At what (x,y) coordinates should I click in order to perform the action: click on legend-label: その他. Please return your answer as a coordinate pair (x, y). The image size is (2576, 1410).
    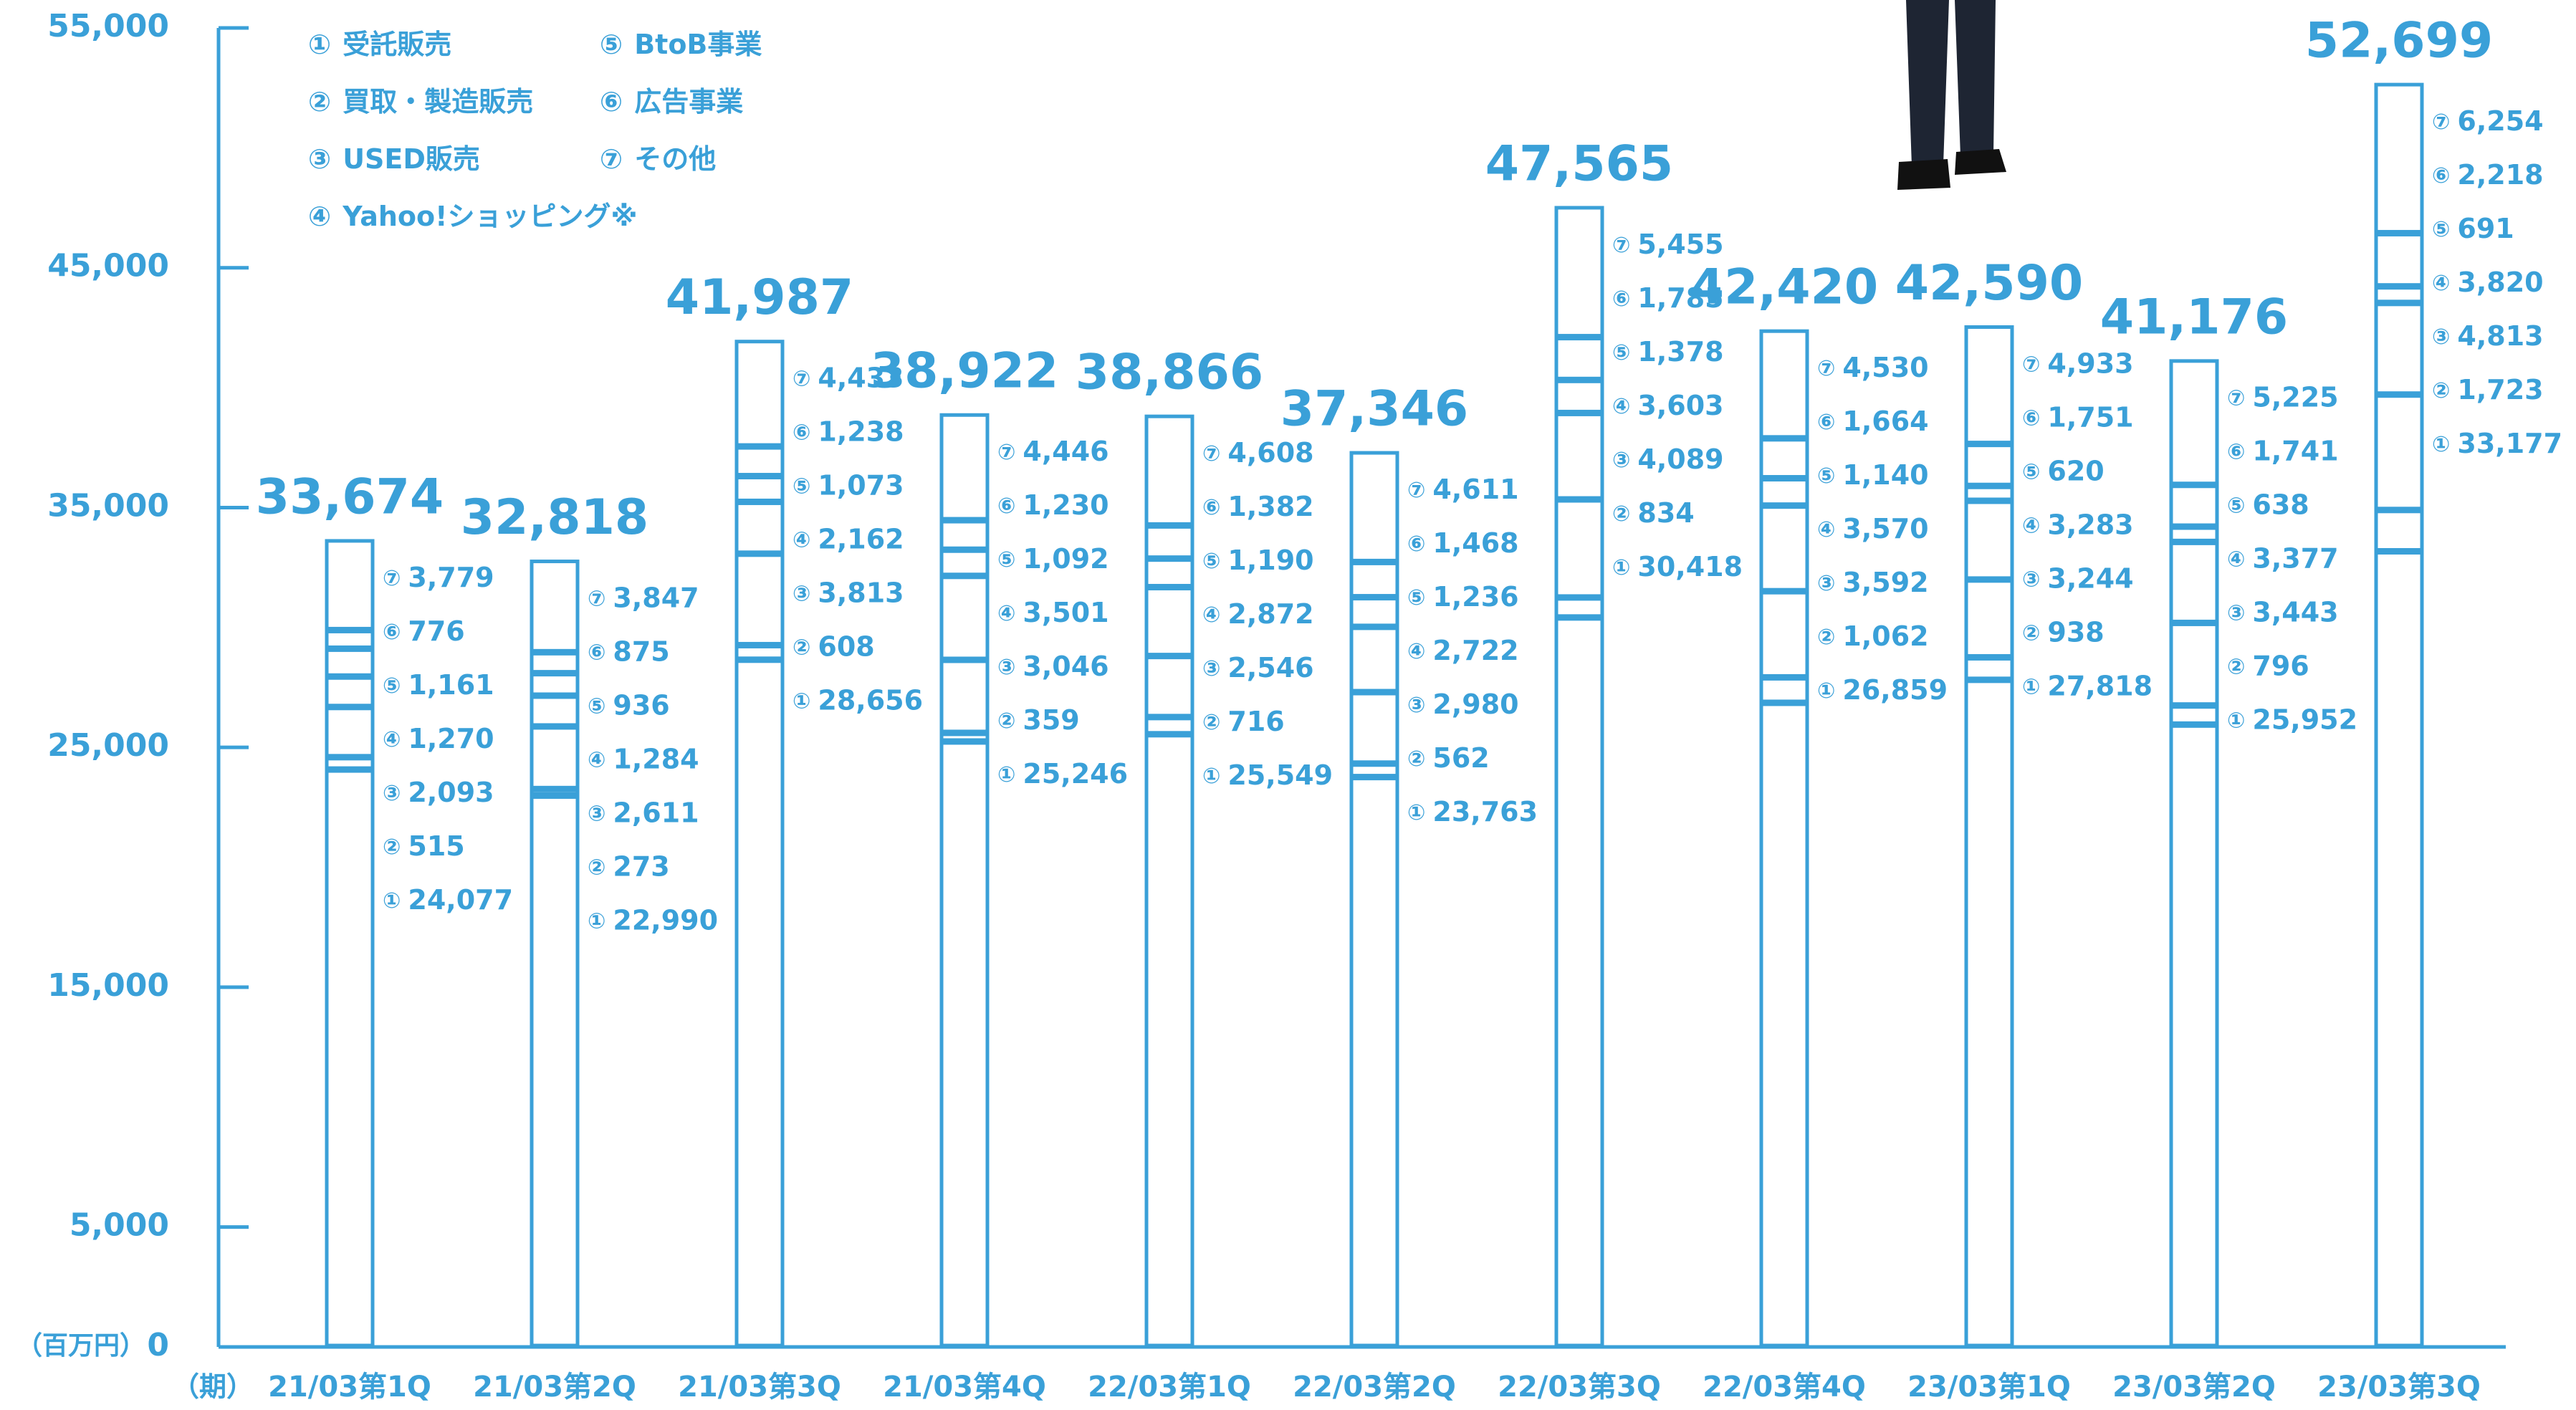
    Looking at the image, I should click on (675, 159).